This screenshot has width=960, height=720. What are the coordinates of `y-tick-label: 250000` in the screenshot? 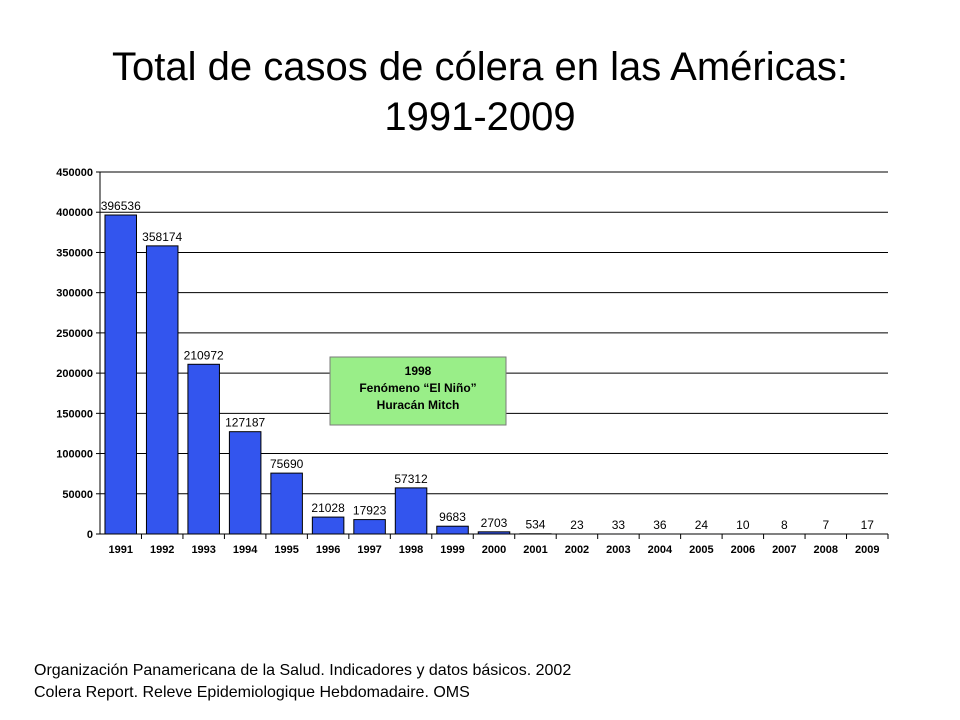 It's located at (74, 334).